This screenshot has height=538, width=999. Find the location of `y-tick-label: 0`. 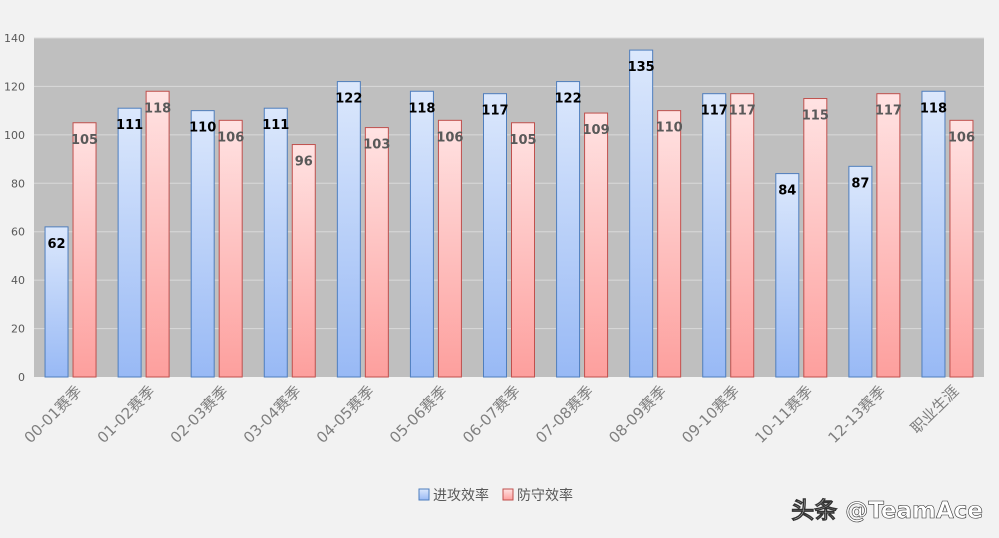

y-tick-label: 0 is located at coordinates (21, 377).